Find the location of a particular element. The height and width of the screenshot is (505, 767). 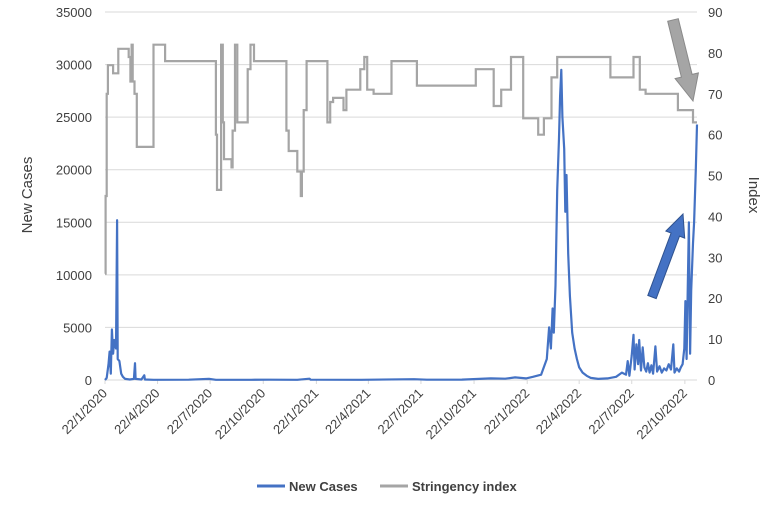

x-tick-label: 22/4/2020 is located at coordinates (137, 412).